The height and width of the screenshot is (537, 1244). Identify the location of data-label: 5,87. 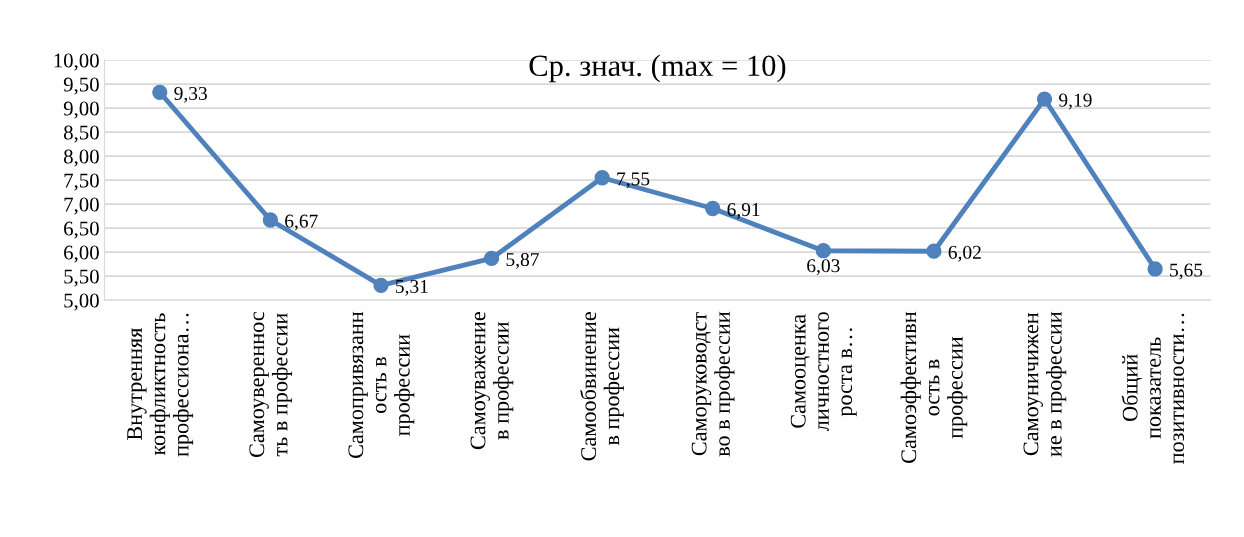
(522, 260).